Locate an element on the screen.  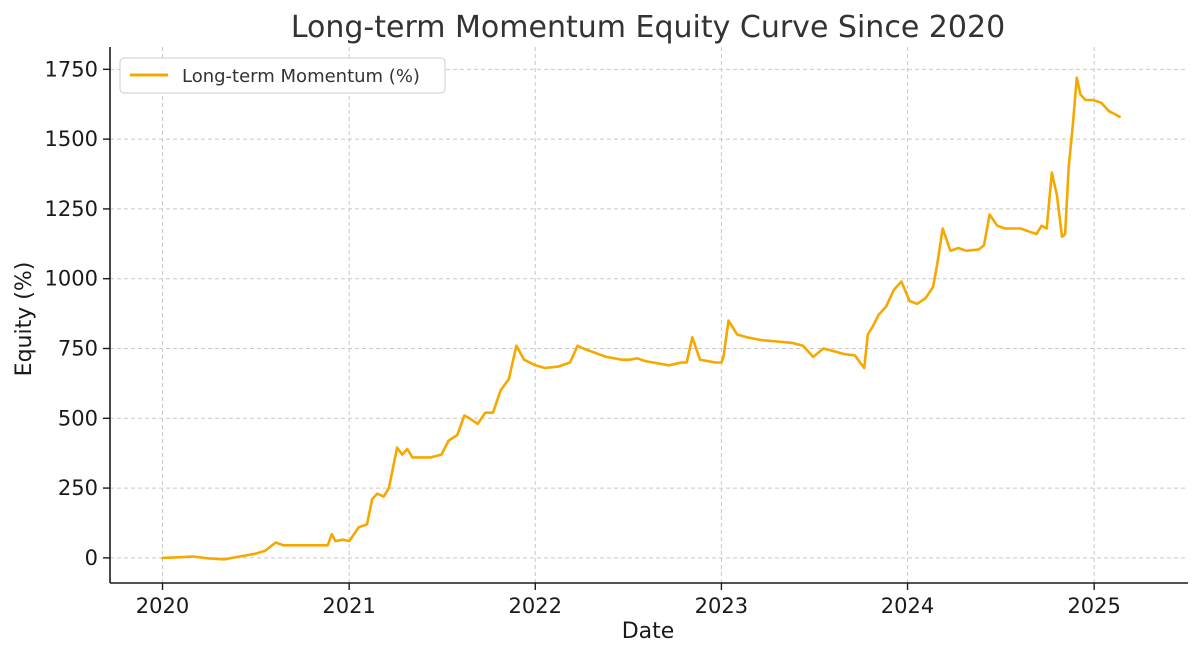
x-tick-label: 2023 is located at coordinates (721, 606).